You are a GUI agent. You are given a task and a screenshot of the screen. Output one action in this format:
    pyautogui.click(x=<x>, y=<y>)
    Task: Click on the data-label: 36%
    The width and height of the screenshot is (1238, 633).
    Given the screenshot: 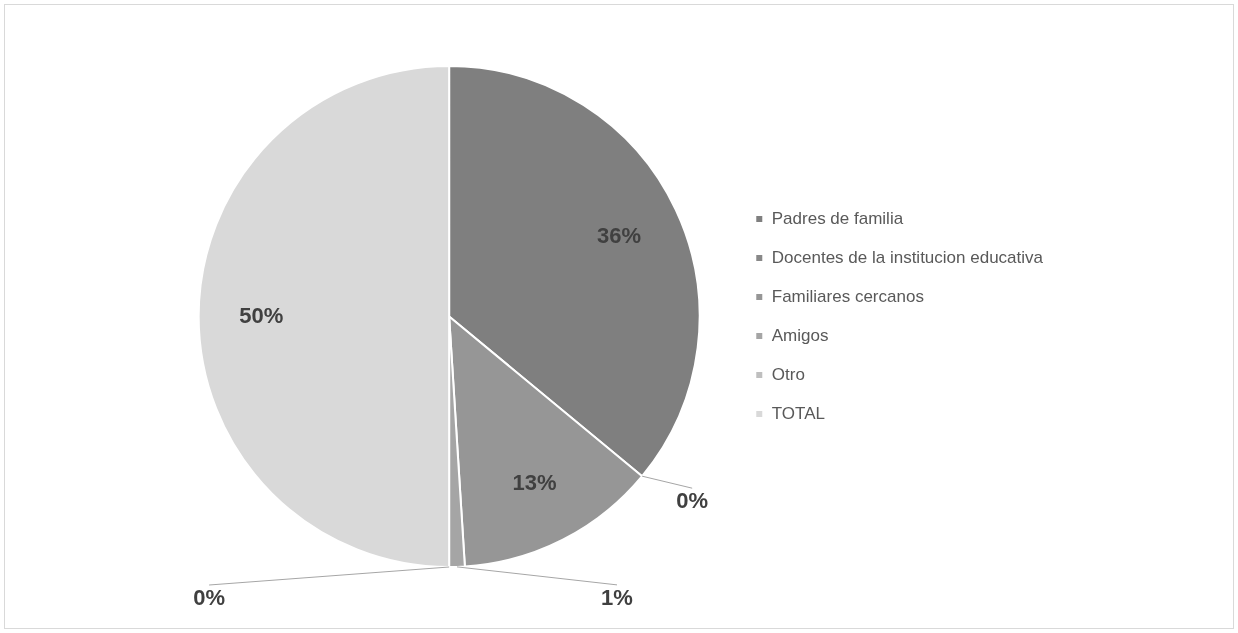 What is the action you would take?
    pyautogui.click(x=619, y=235)
    